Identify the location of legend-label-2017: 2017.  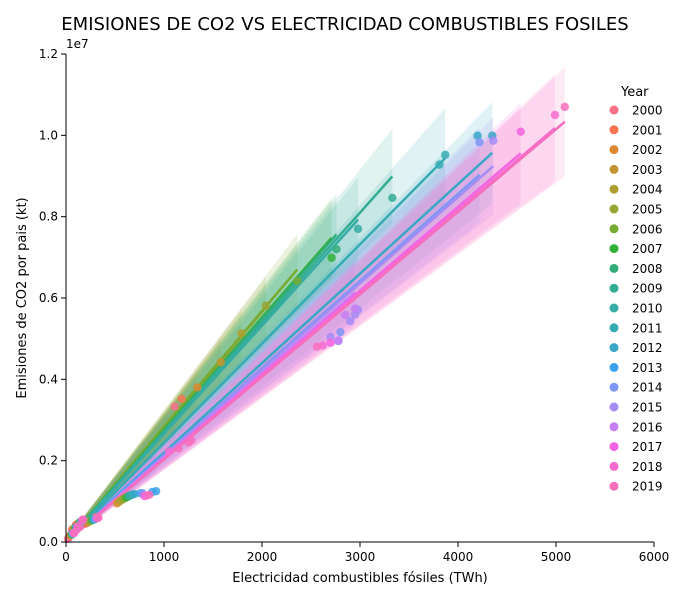
(647, 447).